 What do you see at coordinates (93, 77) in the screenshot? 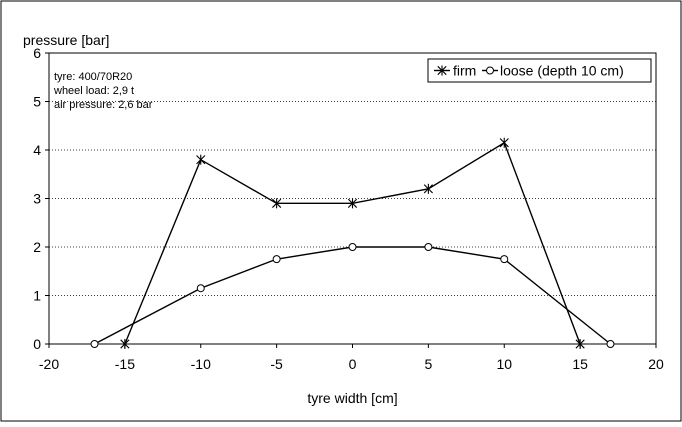
I see `annotation-tyre: tyre: 400/70R20` at bounding box center [93, 77].